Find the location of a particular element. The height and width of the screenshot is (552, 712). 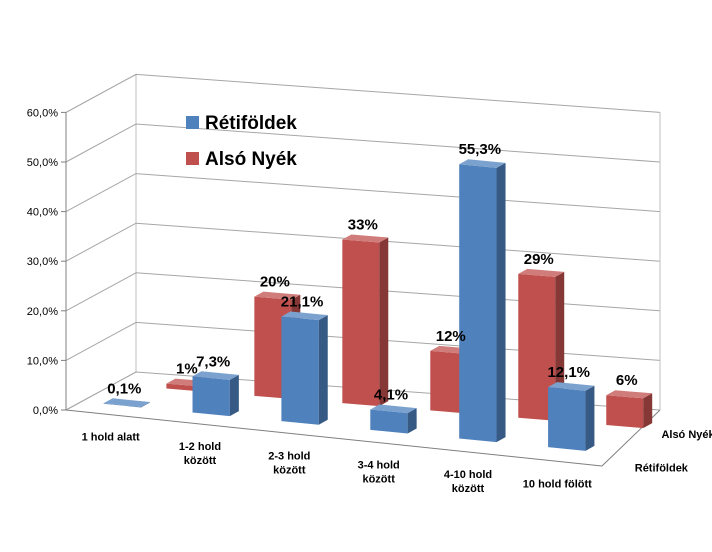

legend-label: Alsó Nyék is located at coordinates (251, 159).